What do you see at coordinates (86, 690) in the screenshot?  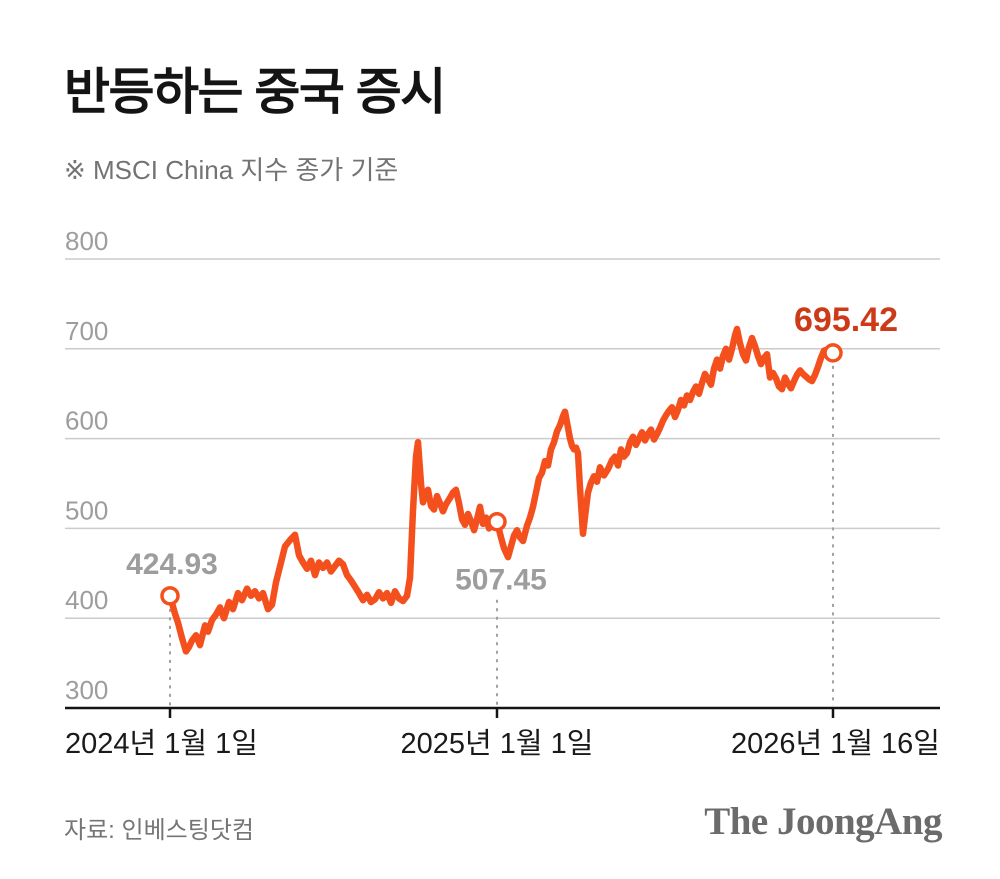 I see `y-tick-label: 300` at bounding box center [86, 690].